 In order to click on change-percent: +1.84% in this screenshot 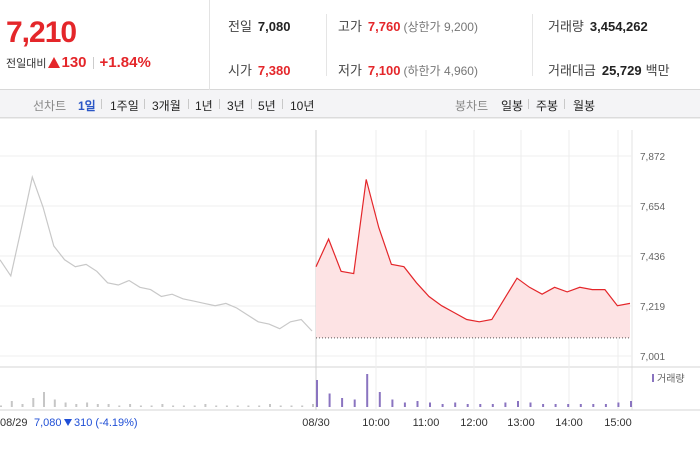, I will do `click(125, 62)`.